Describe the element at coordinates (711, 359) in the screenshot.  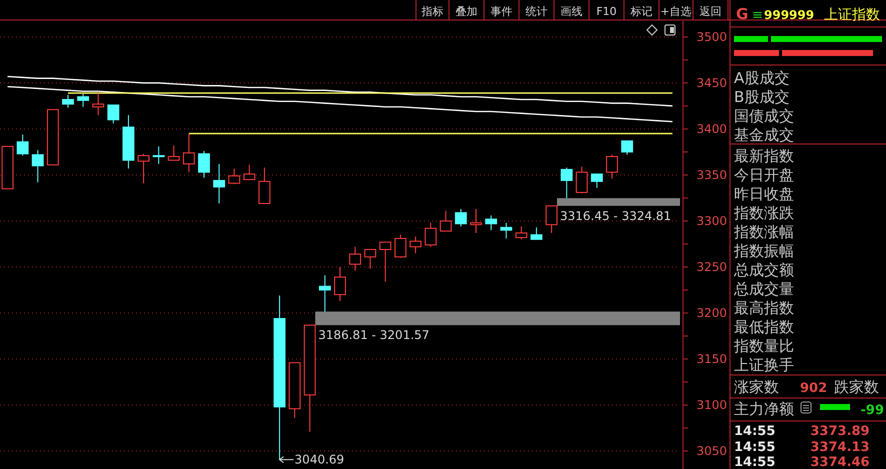
I see `y-tick-label: 3150` at that location.